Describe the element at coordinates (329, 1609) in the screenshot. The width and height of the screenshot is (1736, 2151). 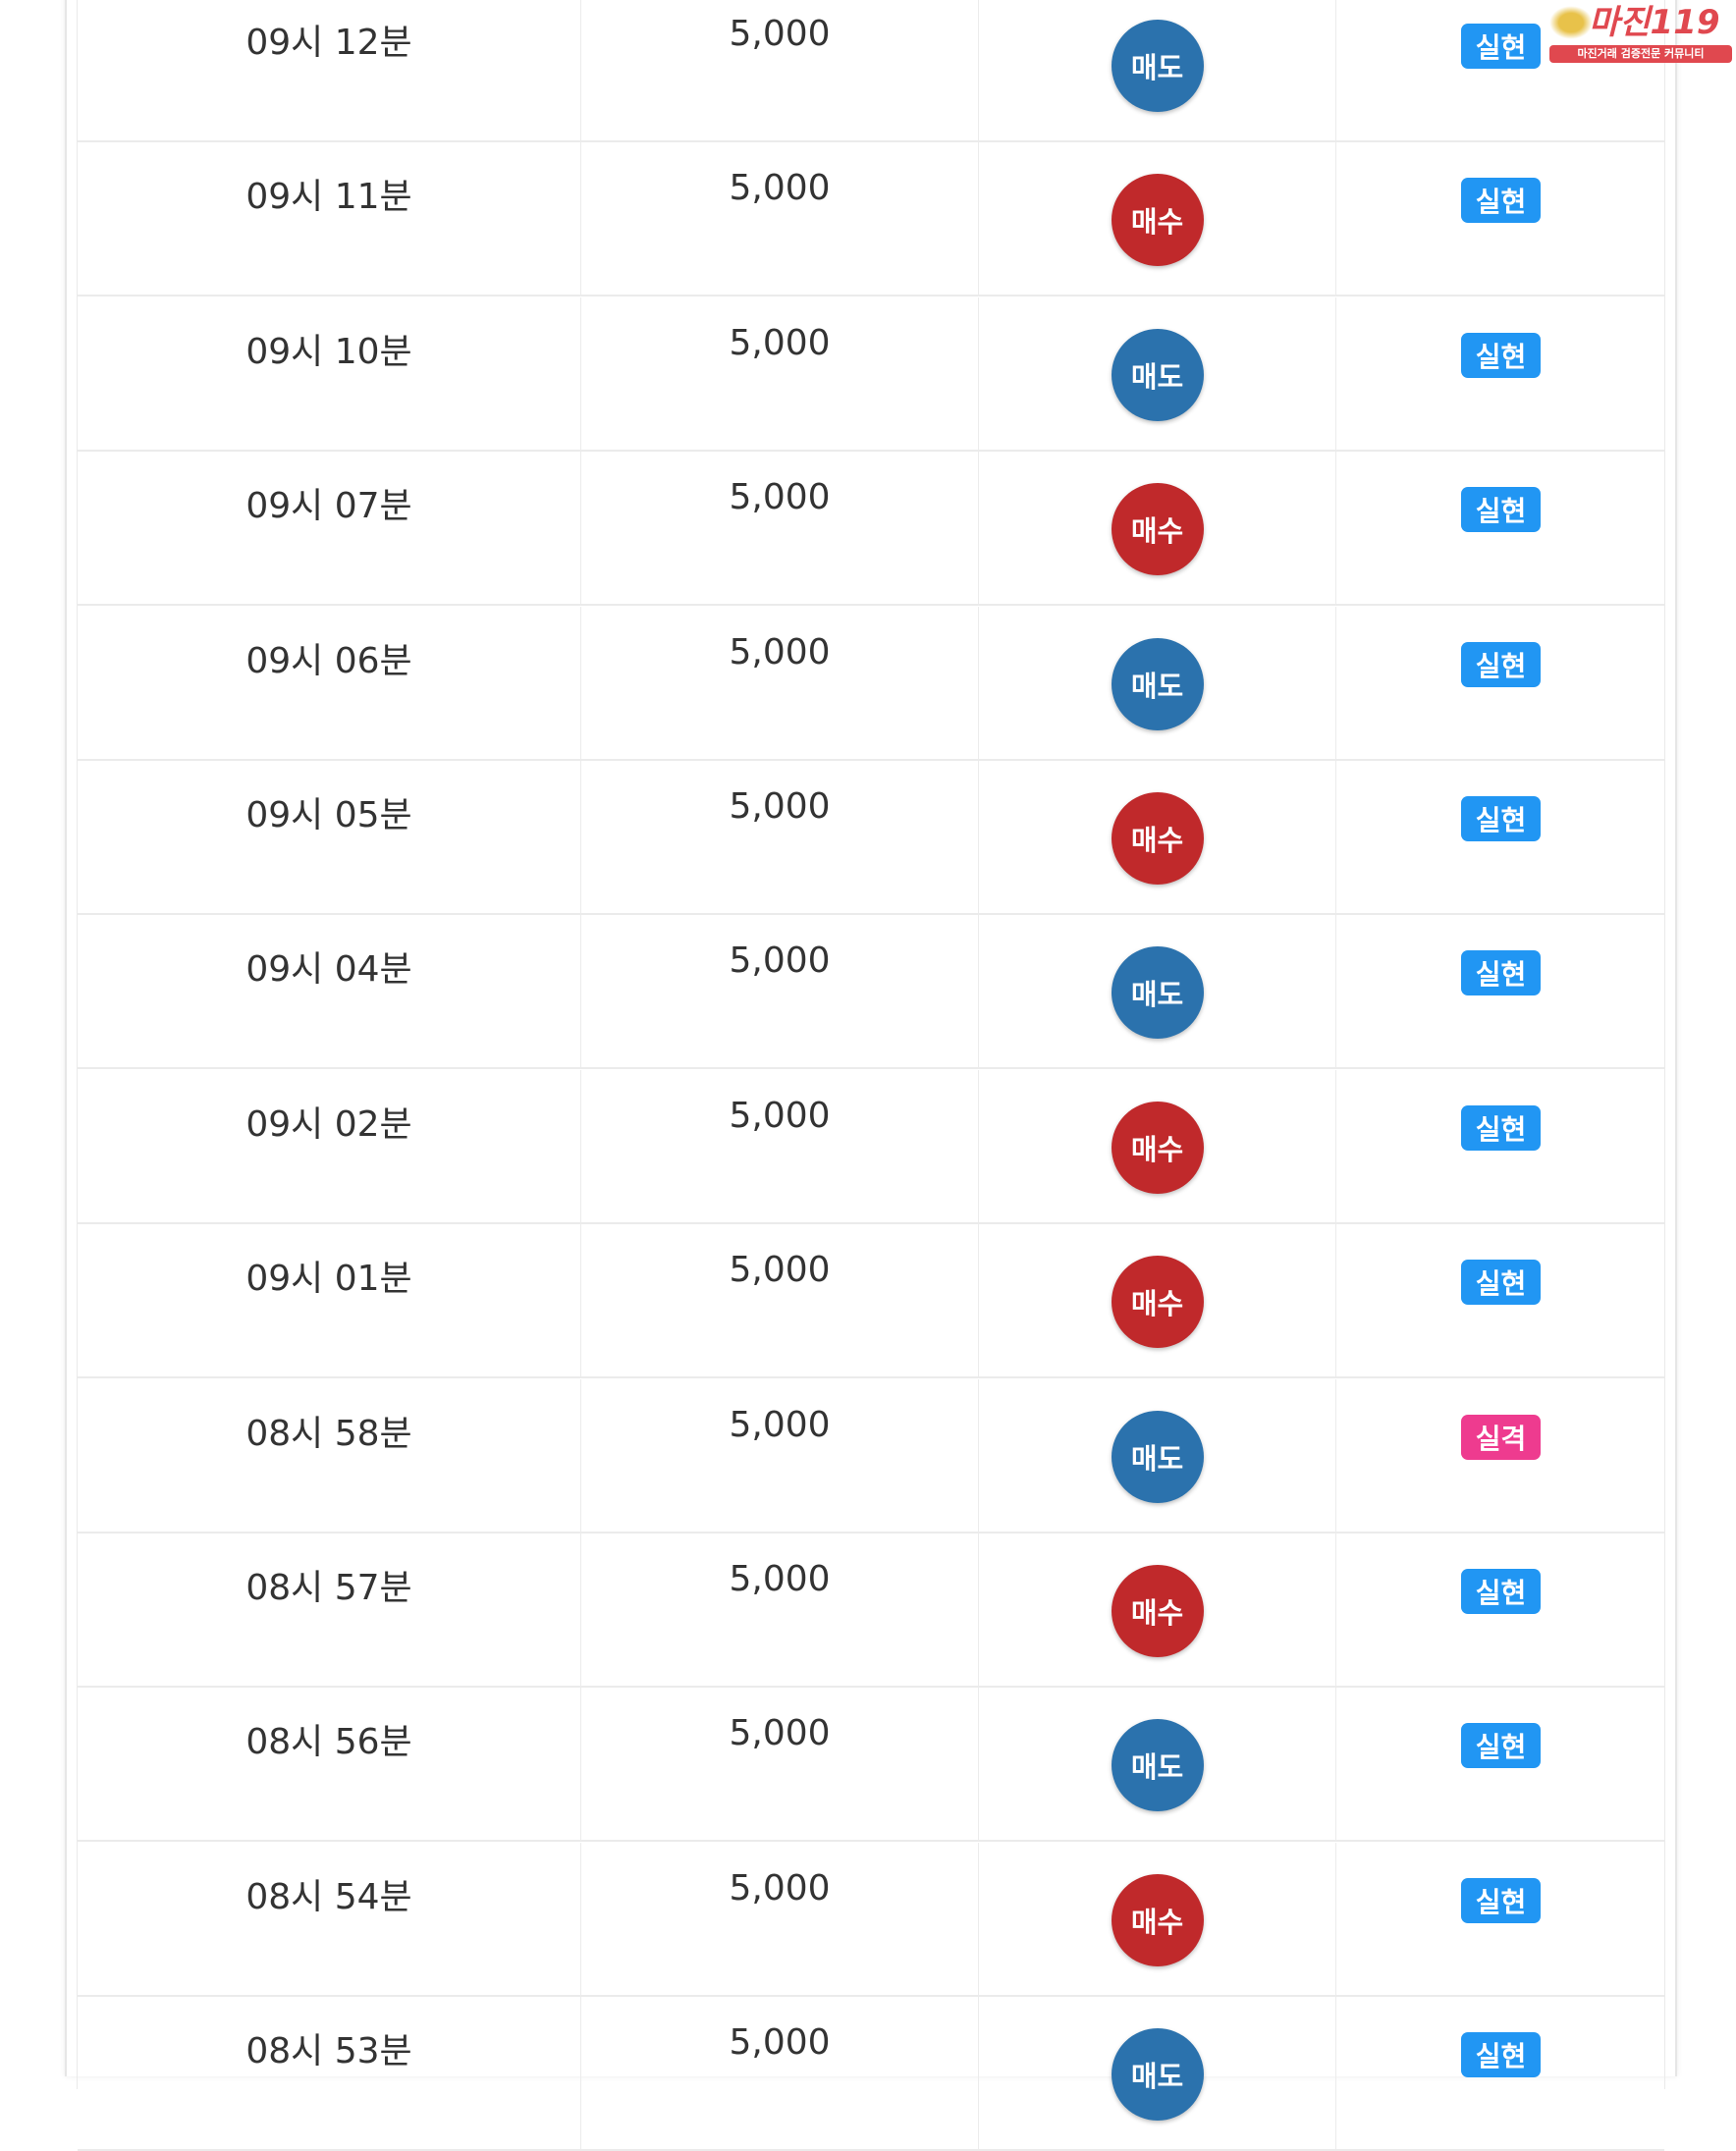
I see `time-cell: 08시 57분` at that location.